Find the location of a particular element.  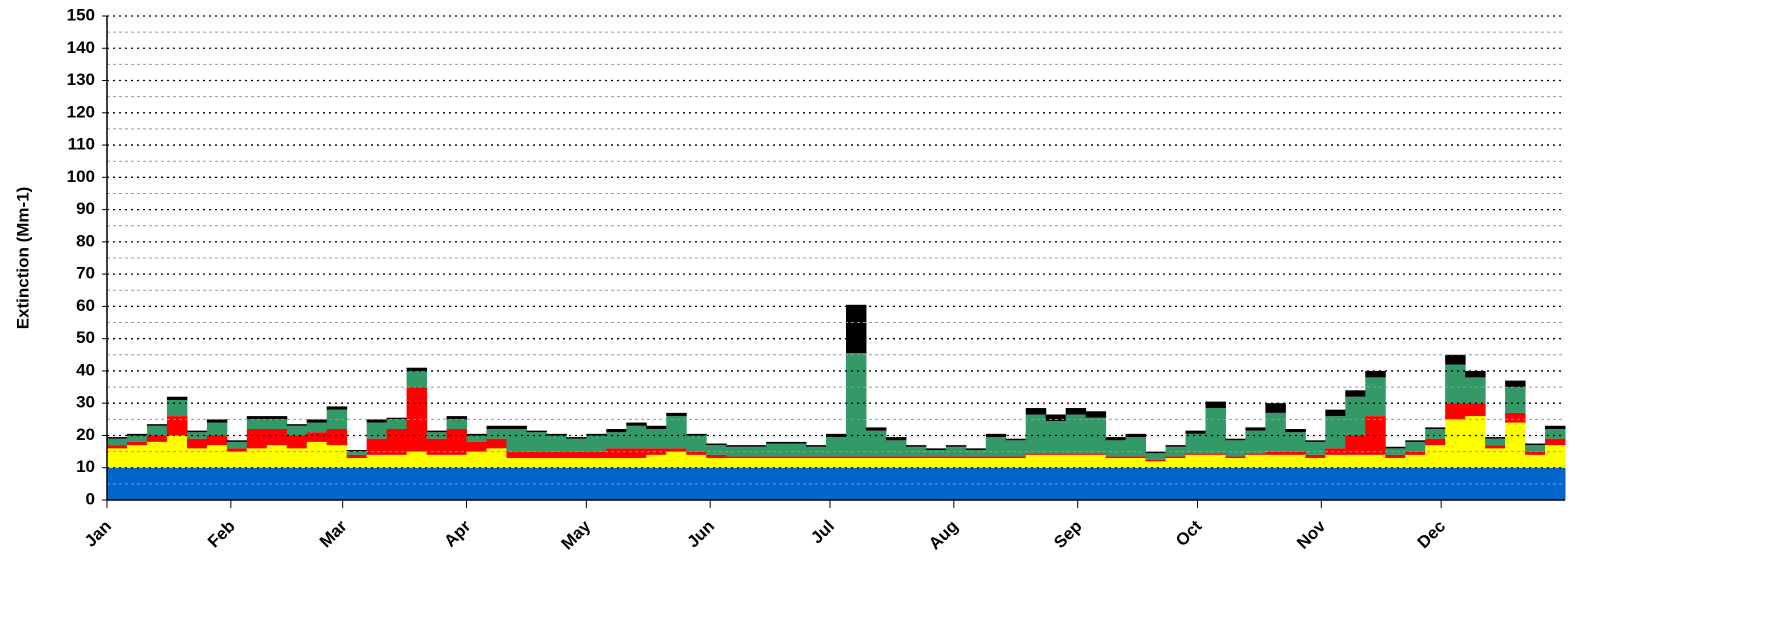

x-tick-label: Apr is located at coordinates (457, 533).